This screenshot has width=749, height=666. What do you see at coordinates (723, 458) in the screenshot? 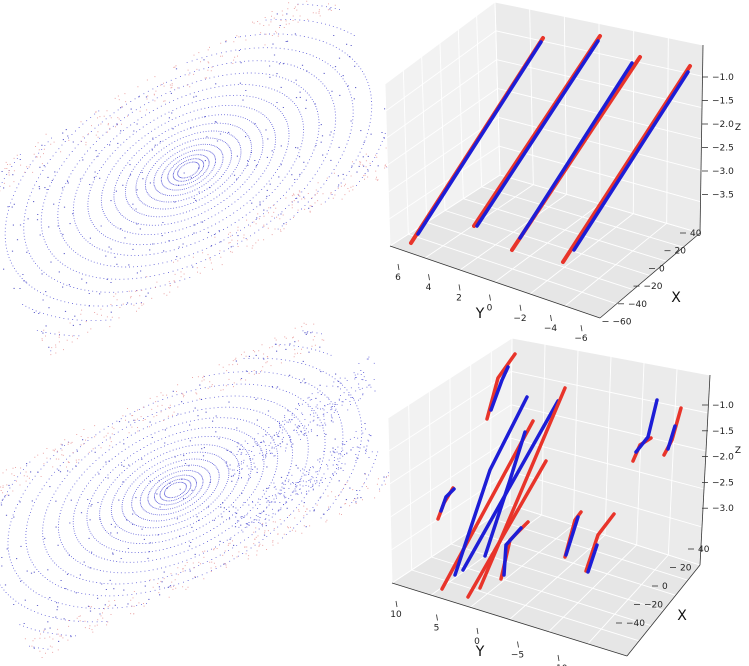
I see `z-tick-label: −2.0` at bounding box center [723, 458].